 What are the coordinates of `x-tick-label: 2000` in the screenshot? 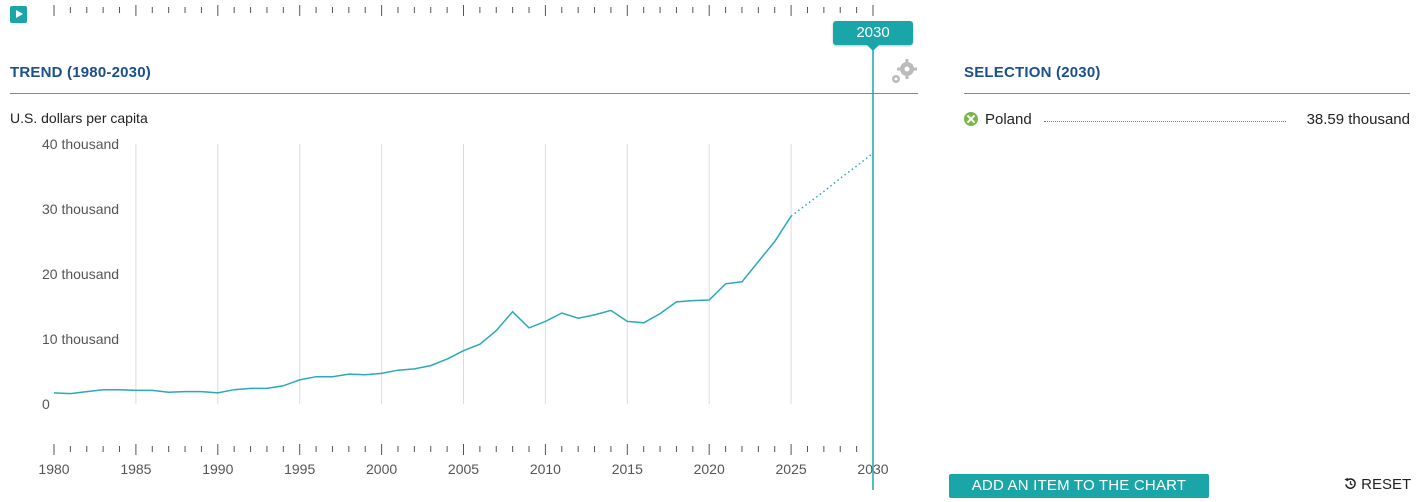 It's located at (381, 469).